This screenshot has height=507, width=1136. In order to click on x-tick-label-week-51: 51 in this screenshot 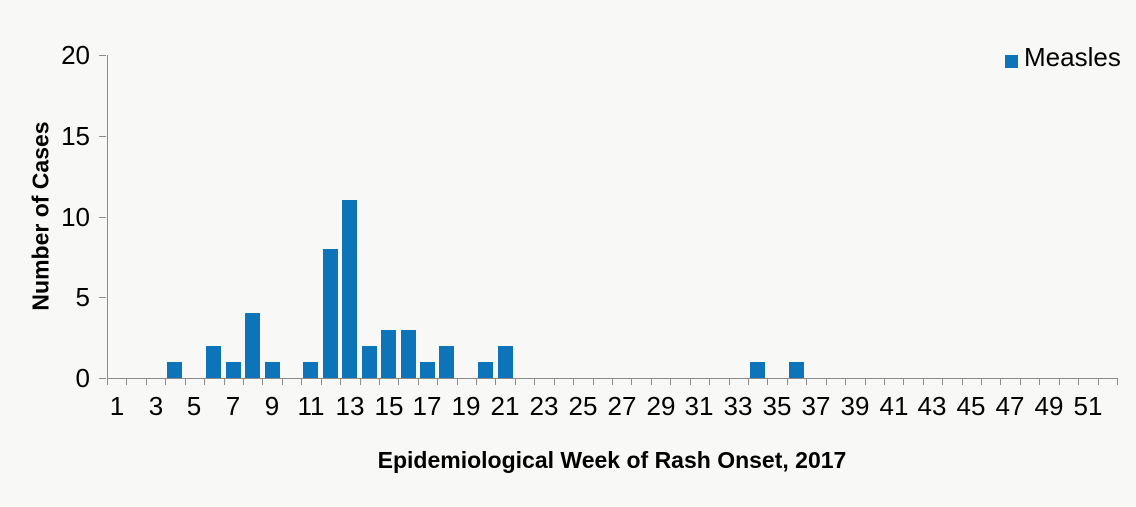, I will do `click(1088, 406)`.